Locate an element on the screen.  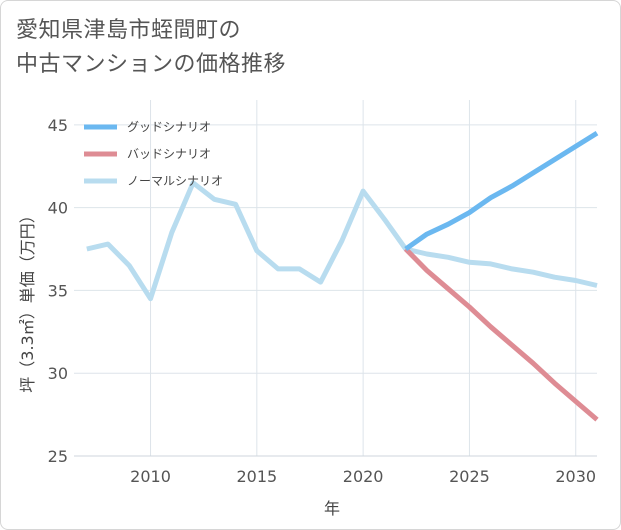
chart-title-line-1: 愛知県津島市蛭間町の is located at coordinates (129, 30).